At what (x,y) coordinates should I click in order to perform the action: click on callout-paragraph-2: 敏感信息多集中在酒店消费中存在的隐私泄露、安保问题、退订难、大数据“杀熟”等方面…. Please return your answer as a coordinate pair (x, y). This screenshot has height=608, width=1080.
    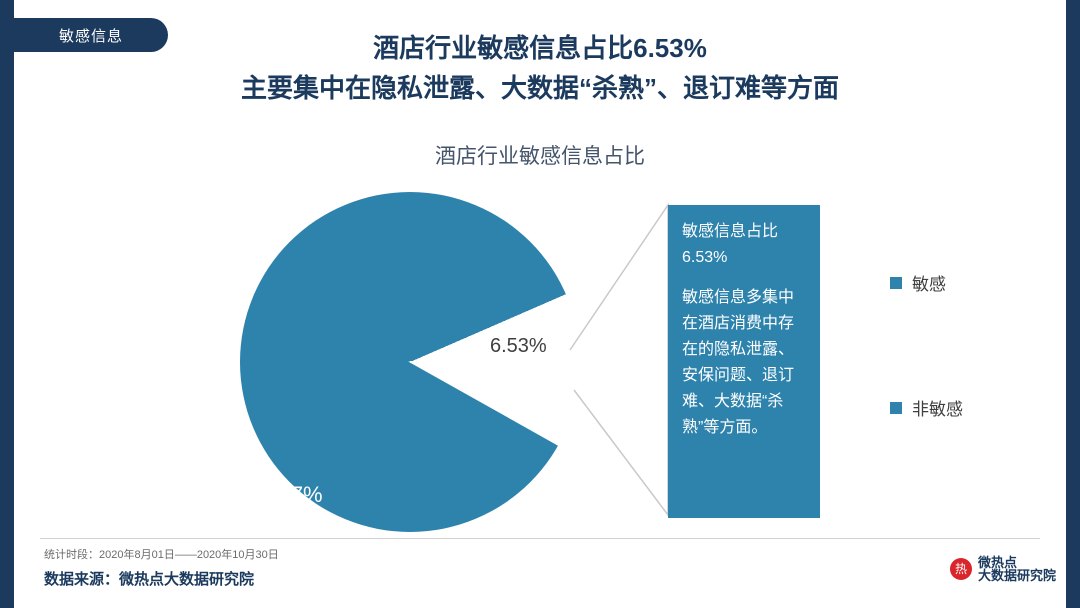
    Looking at the image, I should click on (738, 362).